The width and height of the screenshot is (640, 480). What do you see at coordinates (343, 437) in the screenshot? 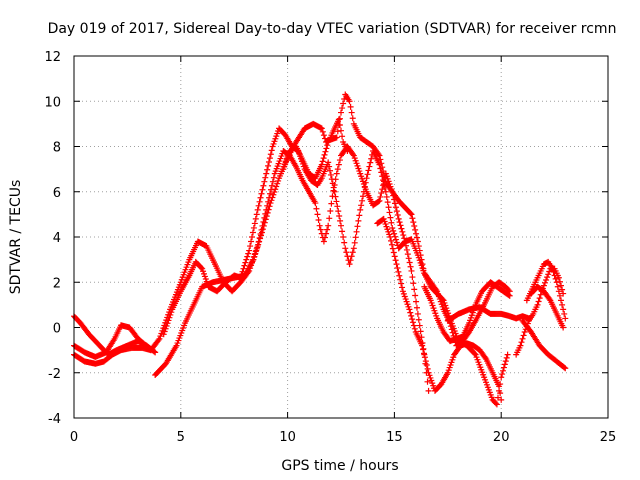
I see `x-tick-labels: 0 5 10 15 20 25` at bounding box center [343, 437].